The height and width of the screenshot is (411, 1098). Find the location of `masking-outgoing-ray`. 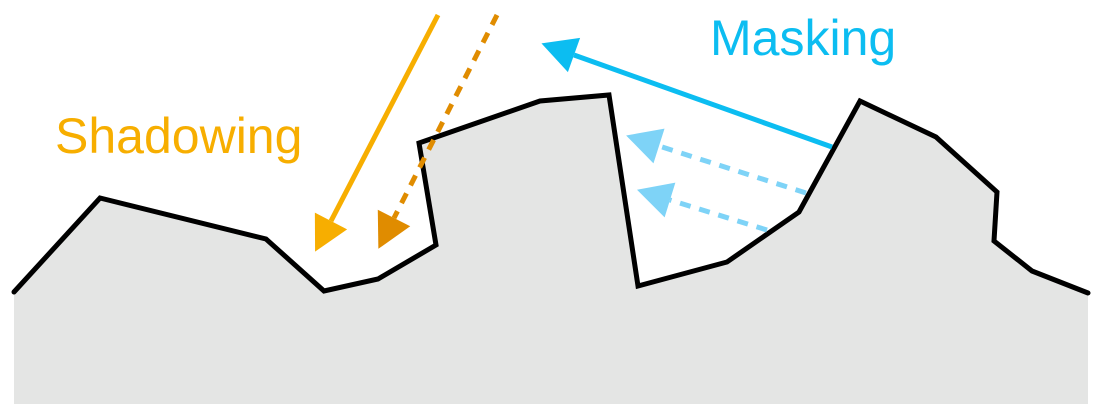

masking-outgoing-ray is located at coordinates (687, 93).